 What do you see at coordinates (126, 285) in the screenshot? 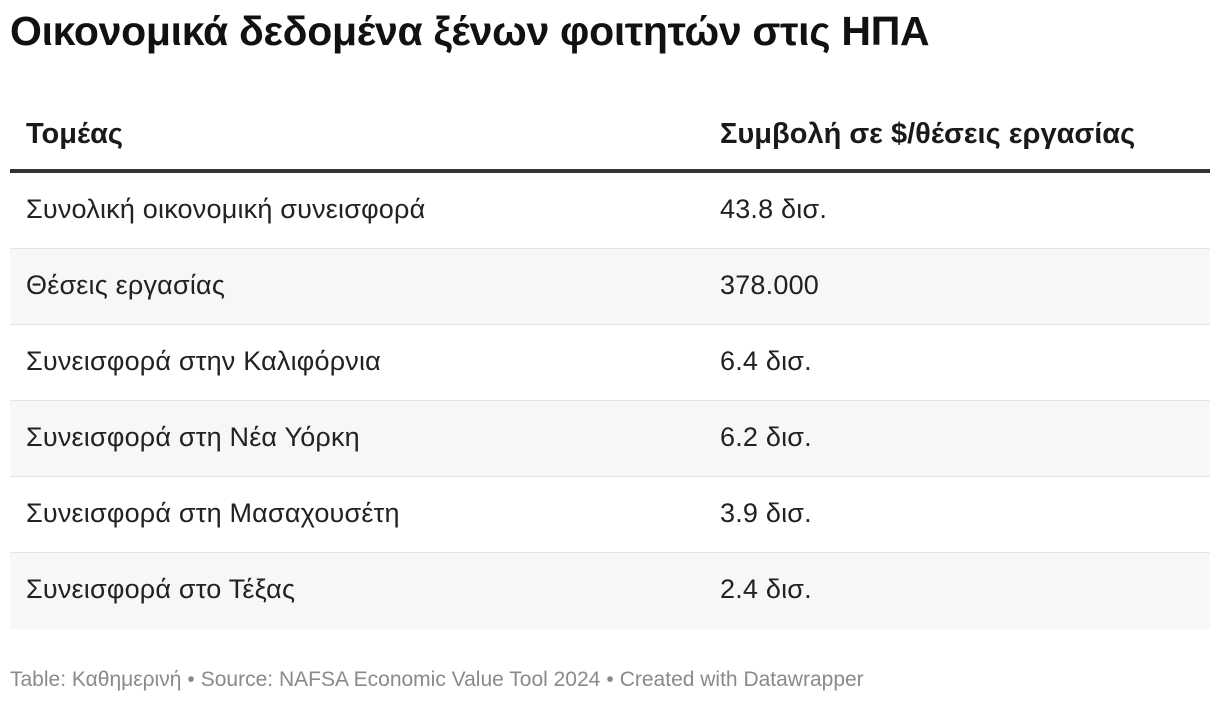
I see `row-sector-cell: Θέσεις εργασίας` at bounding box center [126, 285].